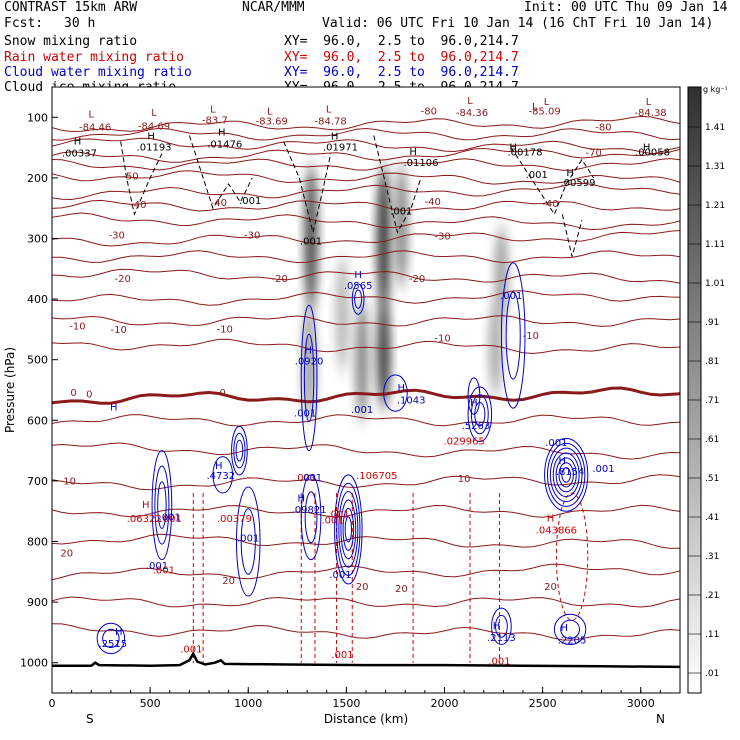 The width and height of the screenshot is (740, 740). Describe the element at coordinates (550, 587) in the screenshot. I see `temperature-label-35: 20` at that location.